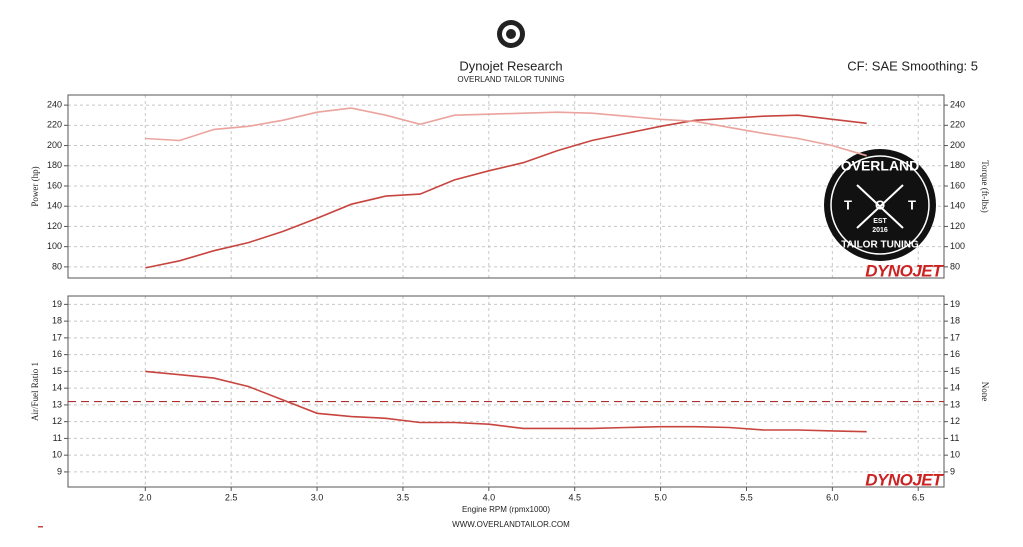 This screenshot has width=1023, height=547. What do you see at coordinates (660, 497) in the screenshot?
I see `x-tick-label: 5.0` at bounding box center [660, 497].